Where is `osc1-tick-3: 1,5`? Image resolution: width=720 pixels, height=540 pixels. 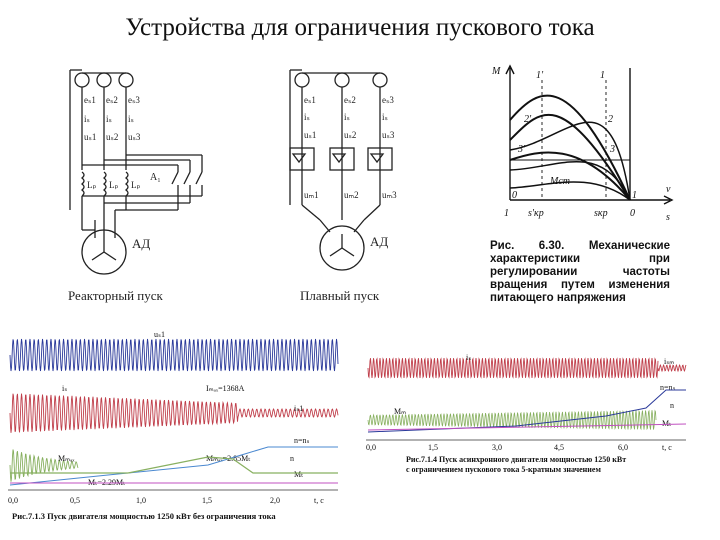
osc1-tick-3: 1,5 is located at coordinates (207, 500).